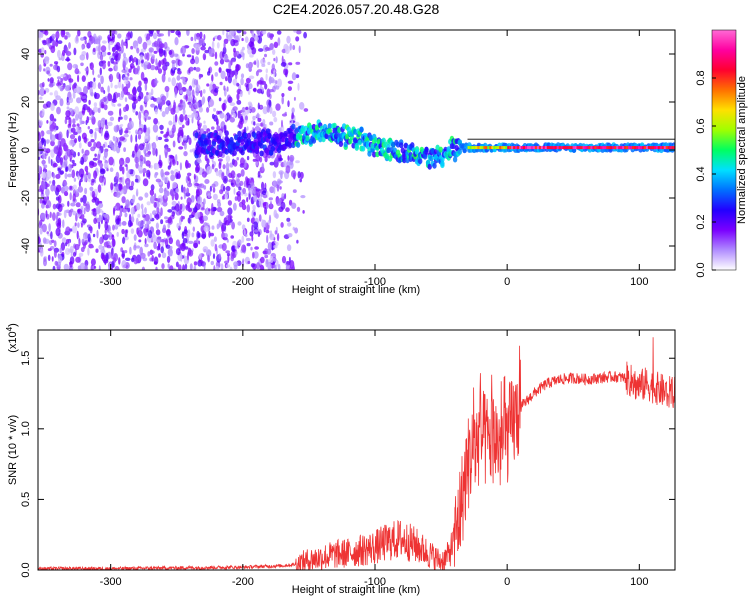 This screenshot has width=750, height=600. I want to click on colorbar-ticks: 0.0 0.2 0.4 0.6 0.8, so click(705, 174).